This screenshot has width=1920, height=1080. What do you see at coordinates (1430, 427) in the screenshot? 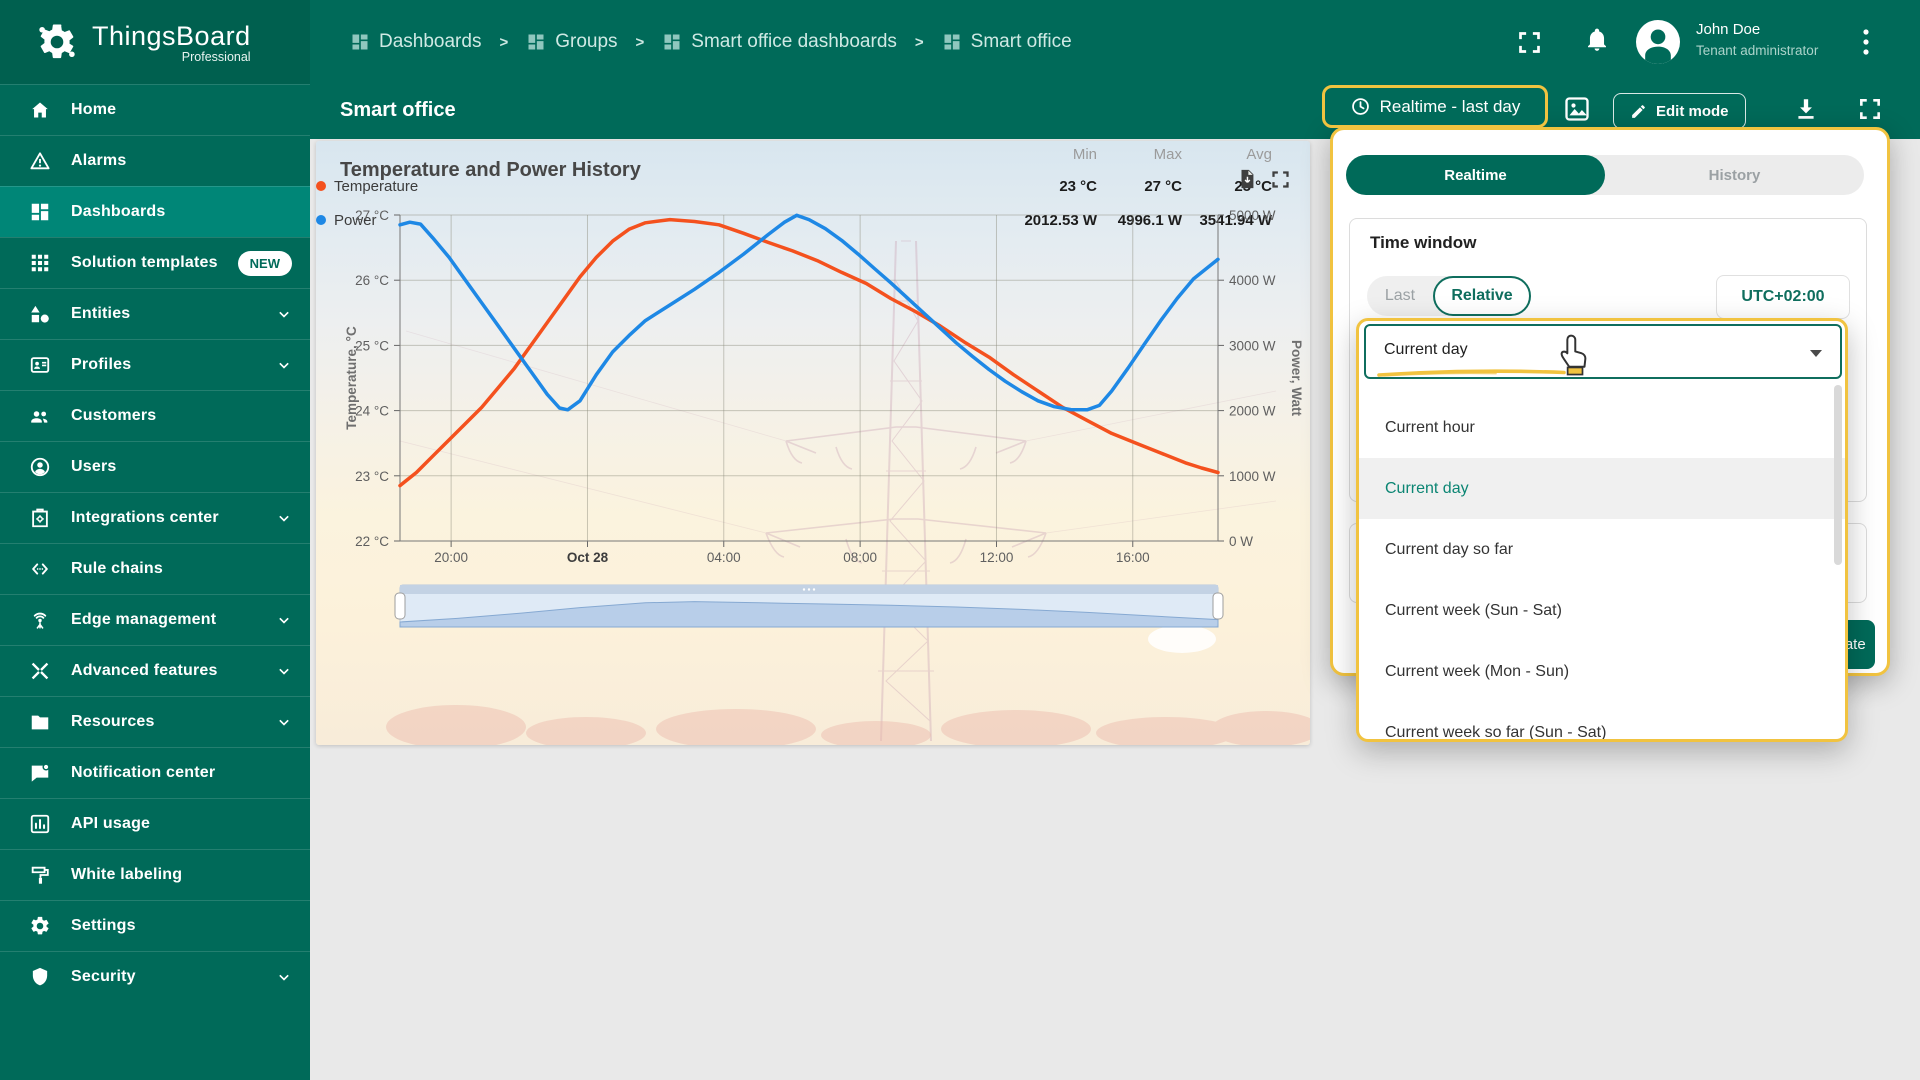
I see `option-current-hour: Current hour` at bounding box center [1430, 427].